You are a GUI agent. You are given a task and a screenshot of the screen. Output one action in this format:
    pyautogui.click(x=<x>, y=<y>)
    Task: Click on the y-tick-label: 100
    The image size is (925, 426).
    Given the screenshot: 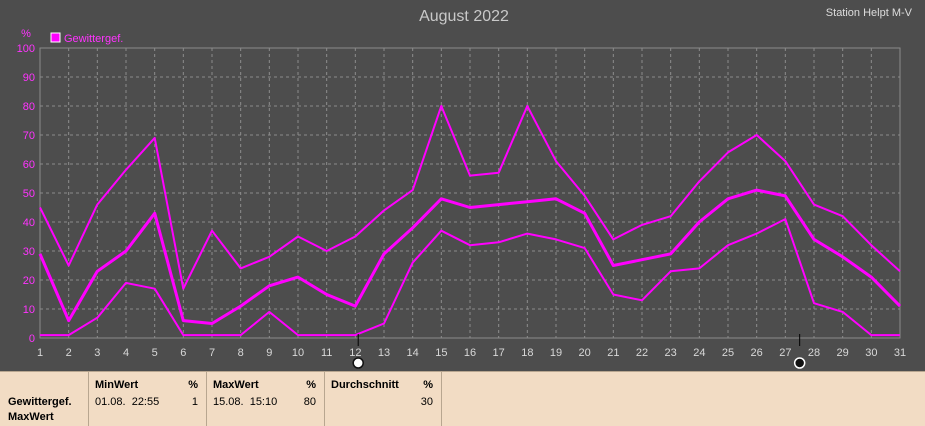 What is the action you would take?
    pyautogui.click(x=26, y=49)
    